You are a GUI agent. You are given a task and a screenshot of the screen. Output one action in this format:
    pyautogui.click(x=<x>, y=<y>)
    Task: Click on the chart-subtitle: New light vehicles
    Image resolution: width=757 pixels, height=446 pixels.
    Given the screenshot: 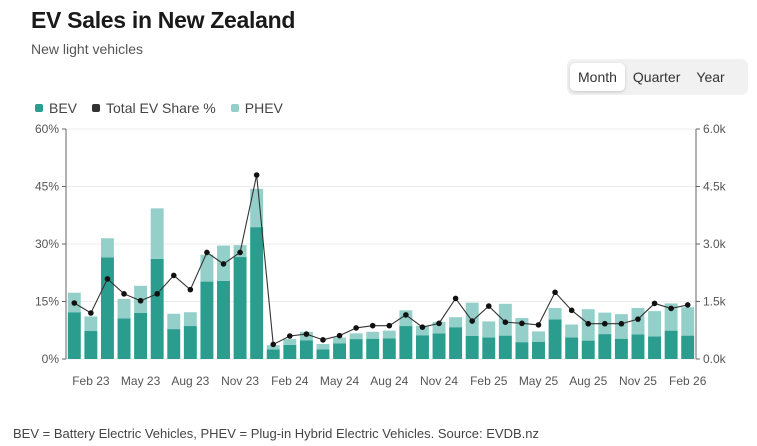 What is the action you would take?
    pyautogui.click(x=87, y=49)
    